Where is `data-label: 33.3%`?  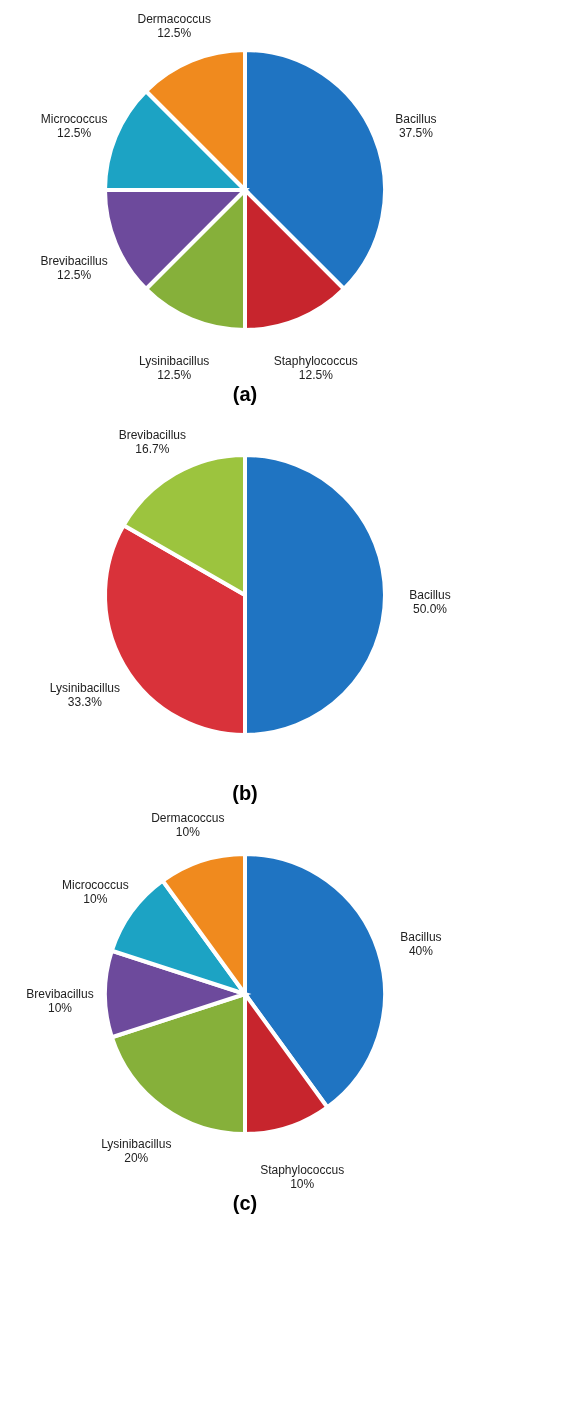 data-label: 33.3% is located at coordinates (85, 701).